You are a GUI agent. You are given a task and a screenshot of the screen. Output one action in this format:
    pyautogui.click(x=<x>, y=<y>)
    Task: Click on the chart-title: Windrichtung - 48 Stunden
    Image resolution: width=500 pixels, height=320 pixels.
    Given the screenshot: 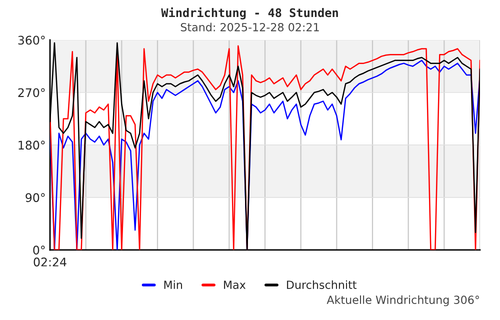 What is the action you would take?
    pyautogui.click(x=249, y=13)
    